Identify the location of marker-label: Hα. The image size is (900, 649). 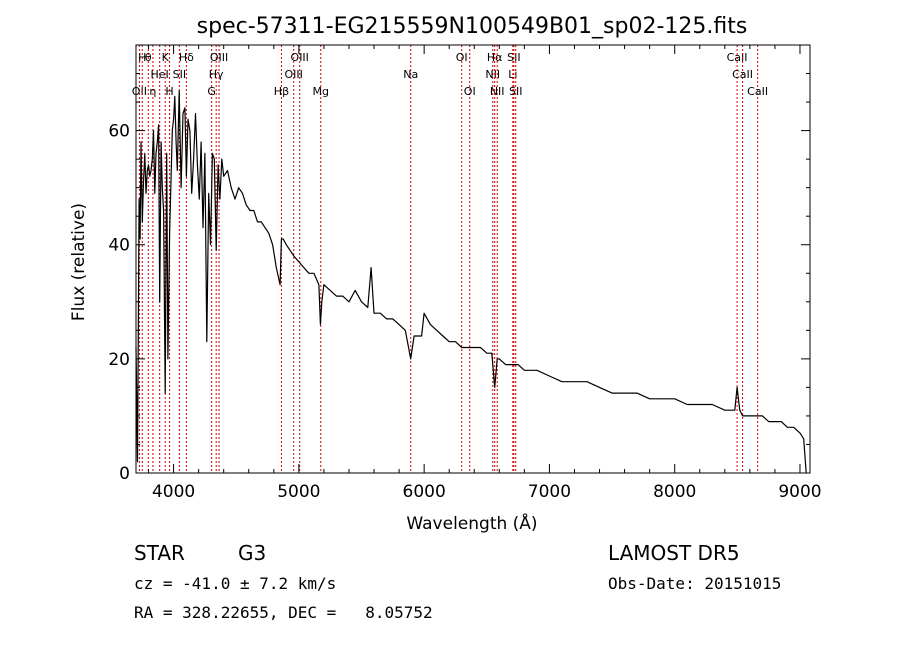
(495, 57).